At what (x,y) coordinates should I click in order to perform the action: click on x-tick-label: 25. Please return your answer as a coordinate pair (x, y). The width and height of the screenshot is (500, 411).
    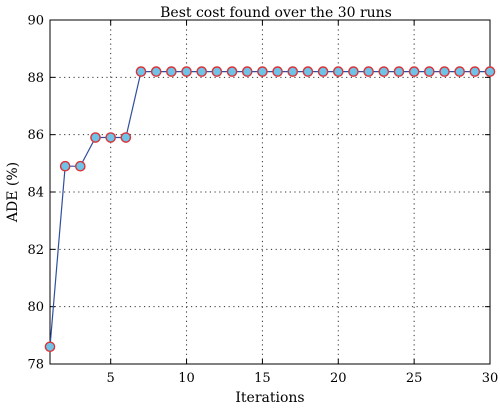
    Looking at the image, I should click on (414, 378).